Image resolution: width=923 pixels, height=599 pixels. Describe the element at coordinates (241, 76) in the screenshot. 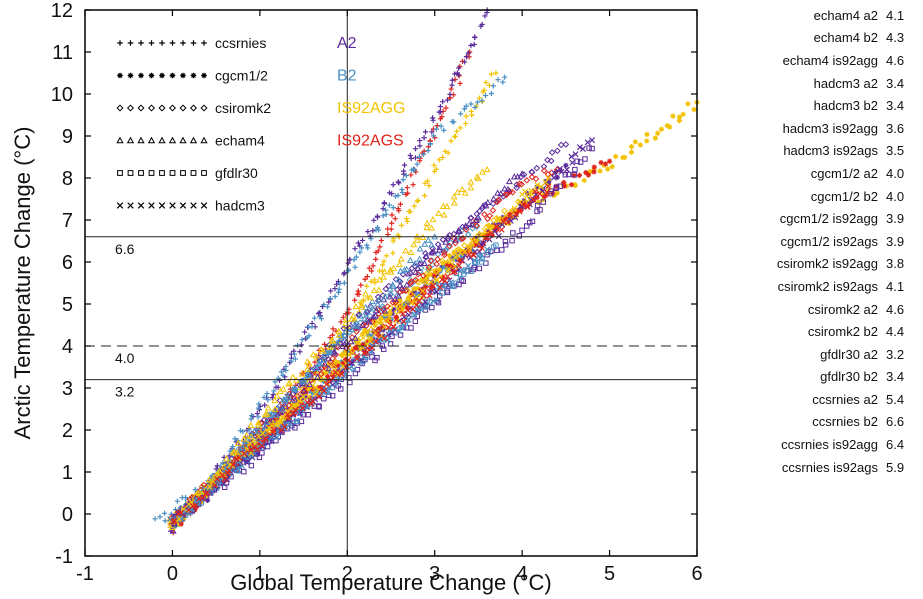

I see `legend-label: cgcm1/2` at that location.